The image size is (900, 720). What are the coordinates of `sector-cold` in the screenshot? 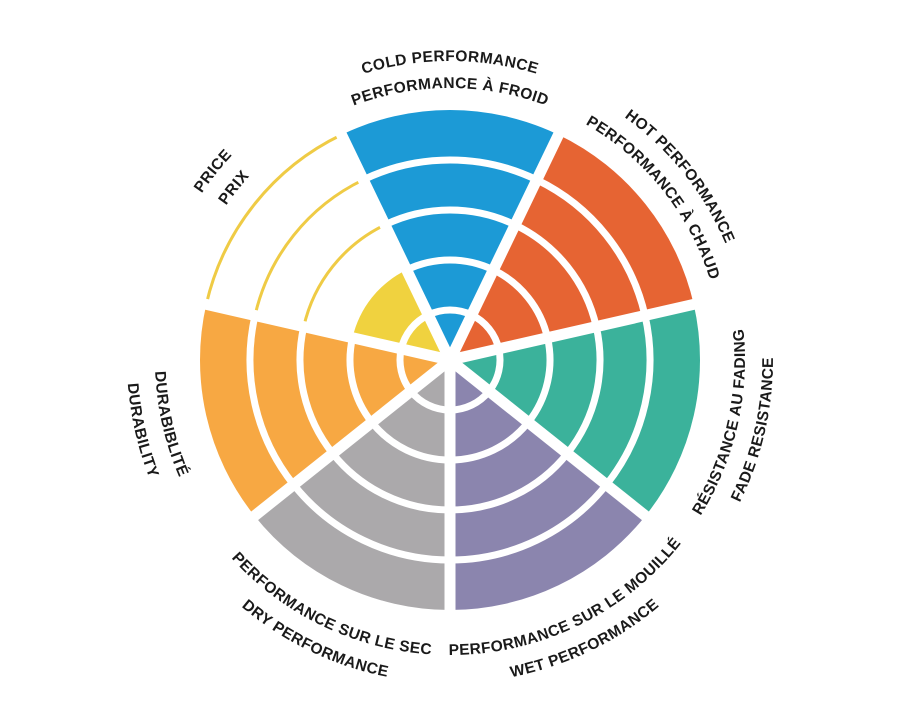 It's located at (450, 235).